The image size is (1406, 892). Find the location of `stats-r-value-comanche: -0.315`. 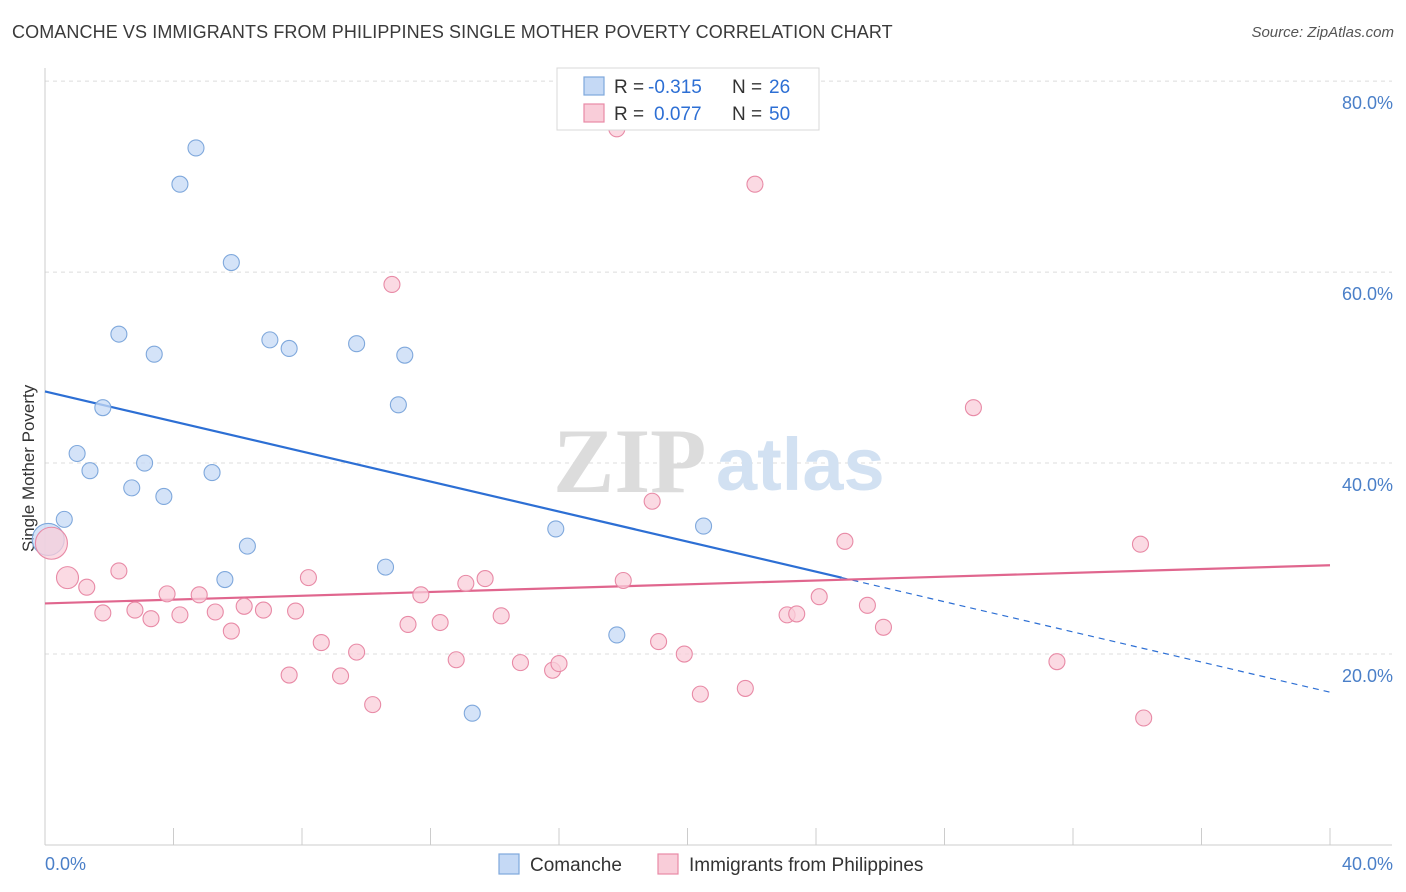

stats-r-value-comanche: -0.315 is located at coordinates (675, 87).